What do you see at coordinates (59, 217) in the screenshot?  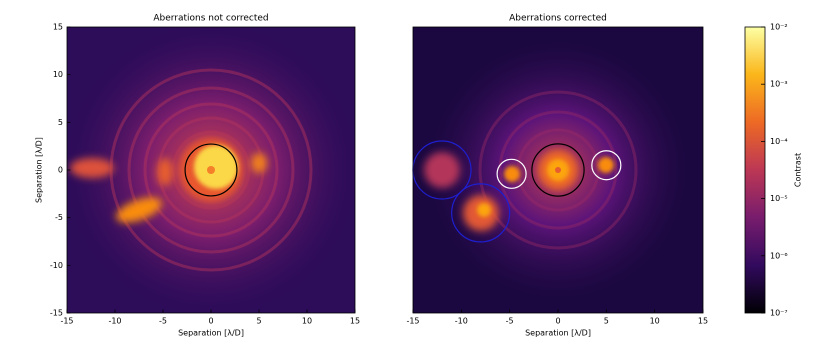 I see `y-tick-label: -5` at bounding box center [59, 217].